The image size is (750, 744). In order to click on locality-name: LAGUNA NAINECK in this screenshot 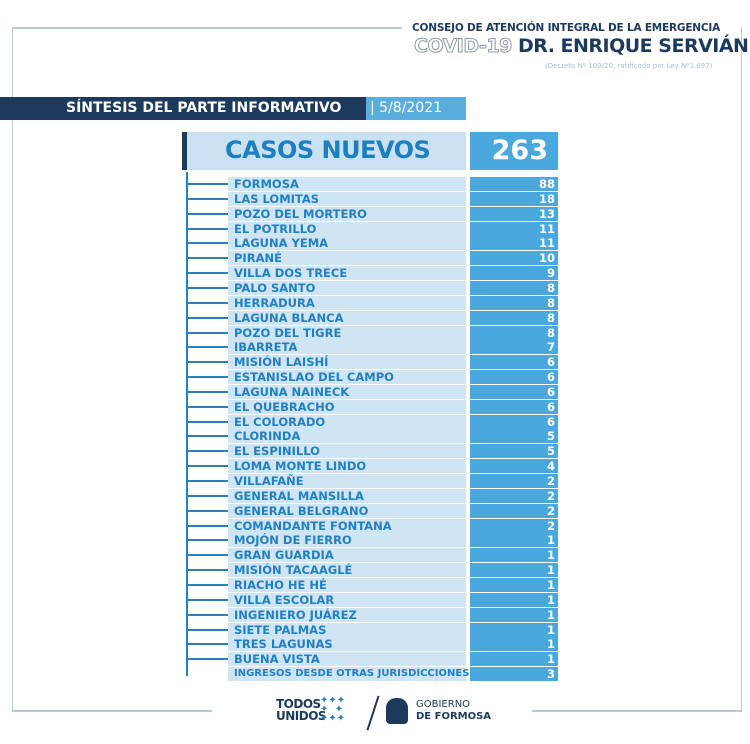, I will do `click(347, 391)`.